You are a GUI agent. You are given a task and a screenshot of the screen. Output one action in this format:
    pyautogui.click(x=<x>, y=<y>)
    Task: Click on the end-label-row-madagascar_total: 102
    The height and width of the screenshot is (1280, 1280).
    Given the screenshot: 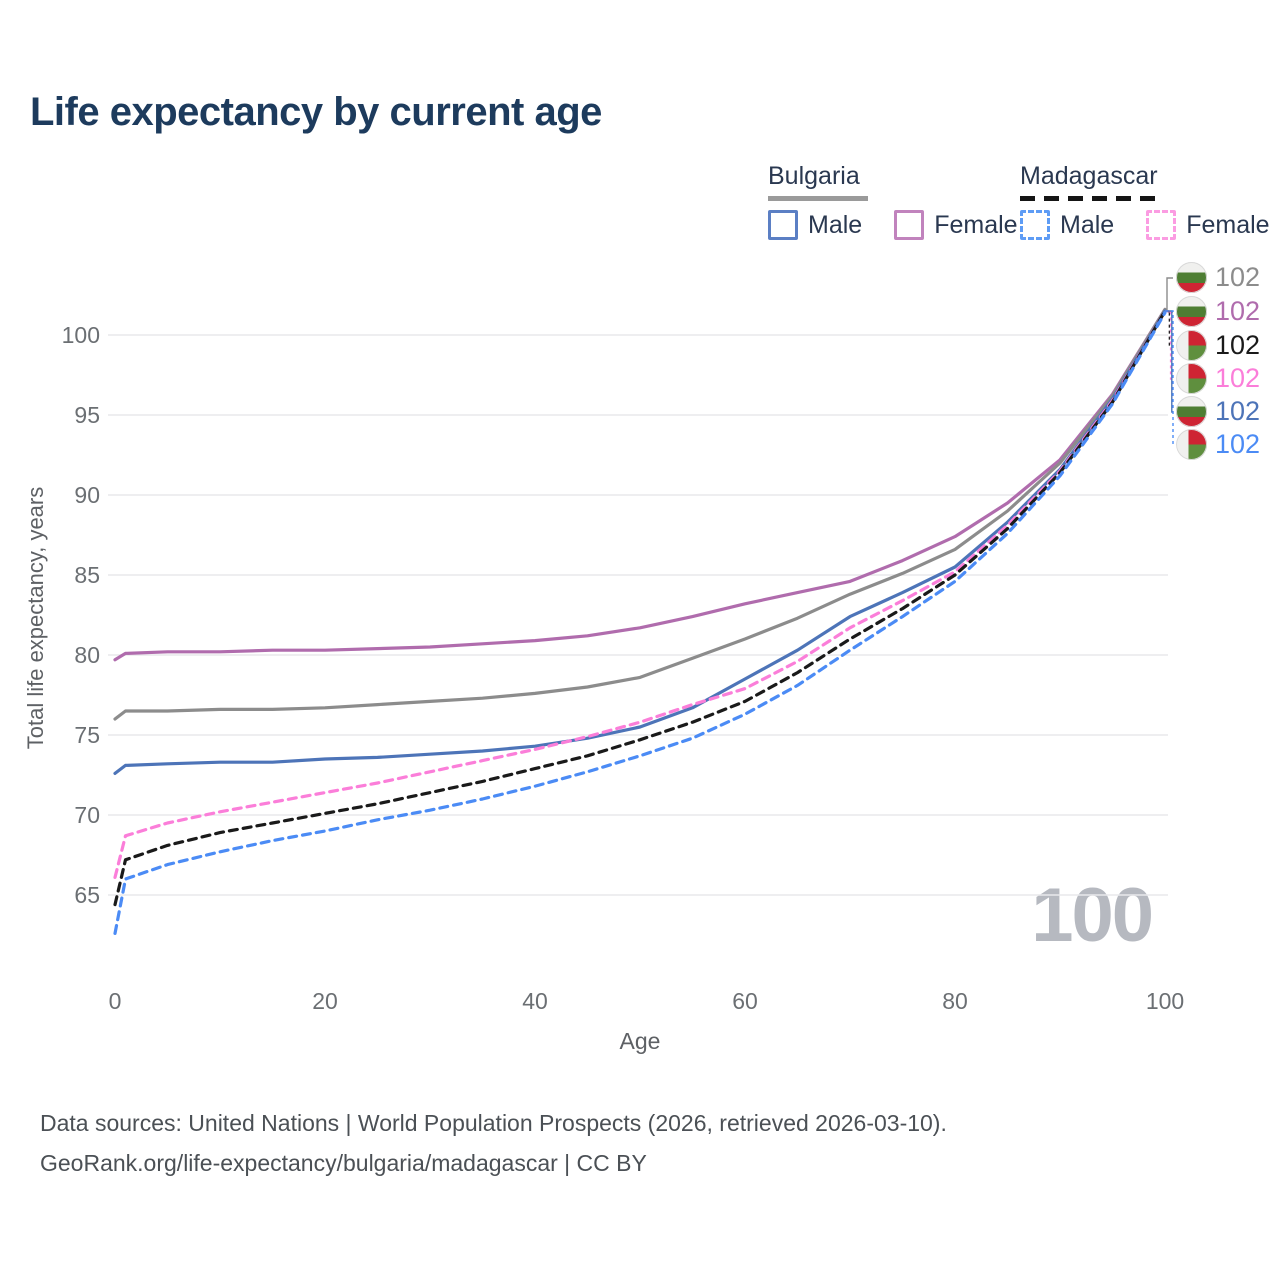 What is the action you would take?
    pyautogui.click(x=1218, y=345)
    